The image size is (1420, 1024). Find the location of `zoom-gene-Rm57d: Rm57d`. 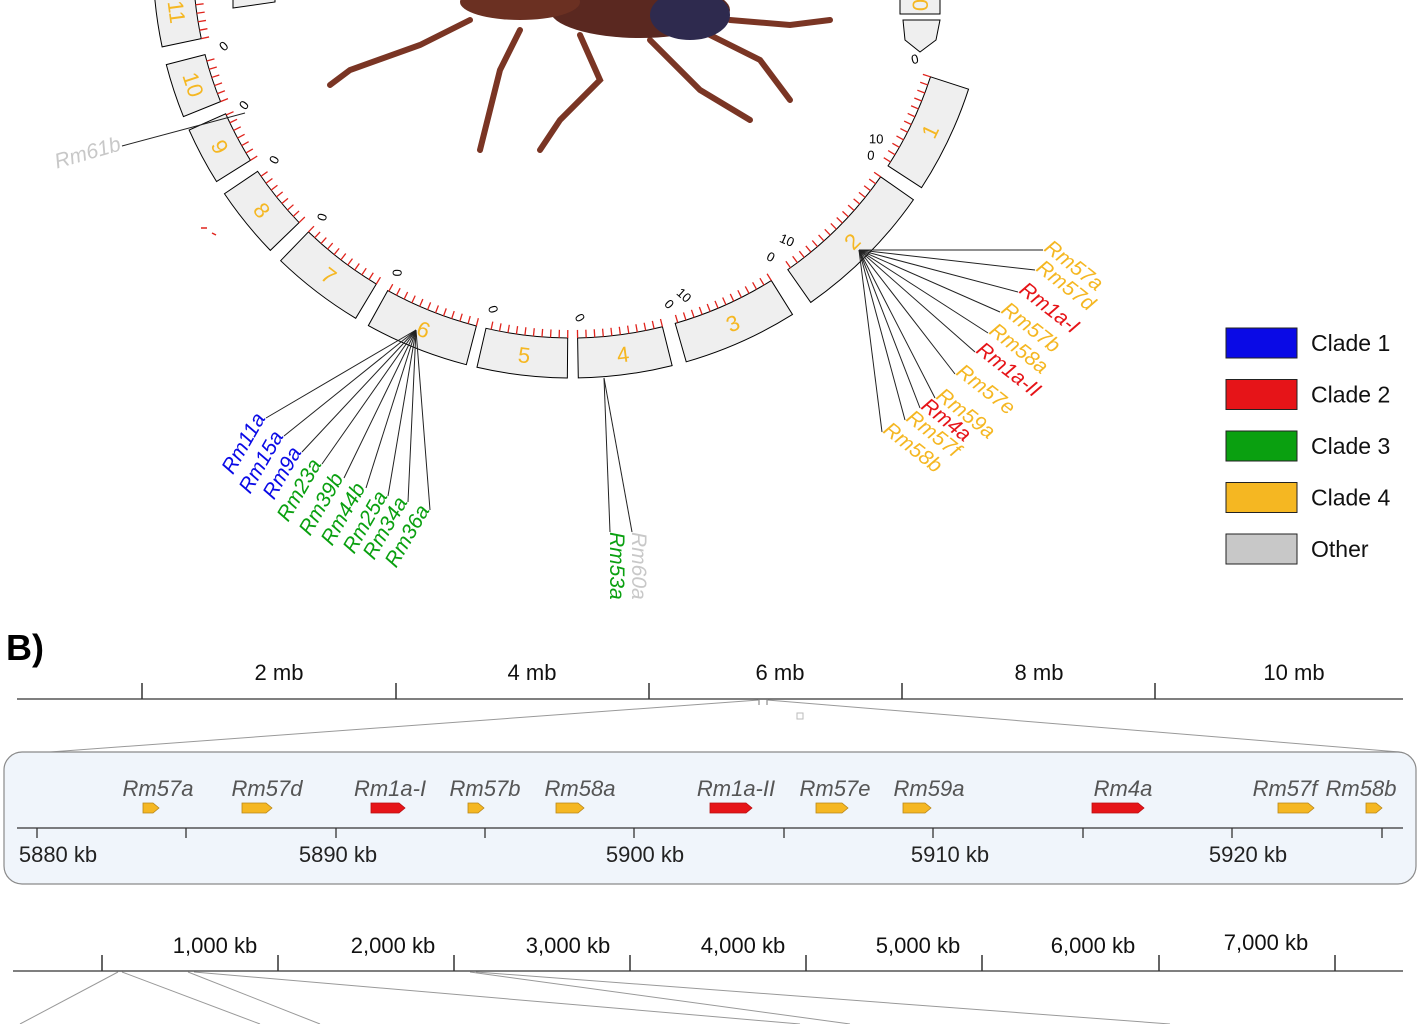

zoom-gene-Rm57d: Rm57d is located at coordinates (267, 795).